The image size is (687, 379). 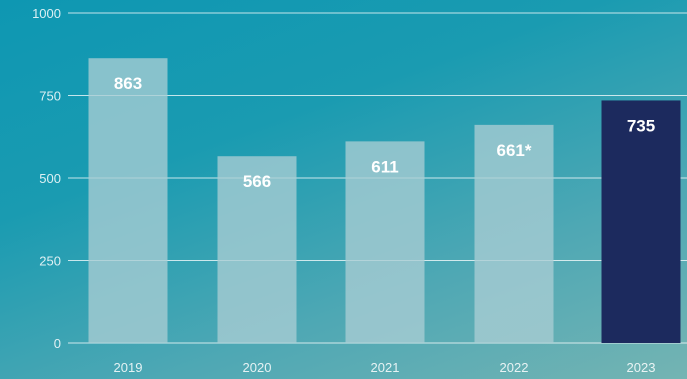 I want to click on data-label-2023: 735, so click(x=641, y=125).